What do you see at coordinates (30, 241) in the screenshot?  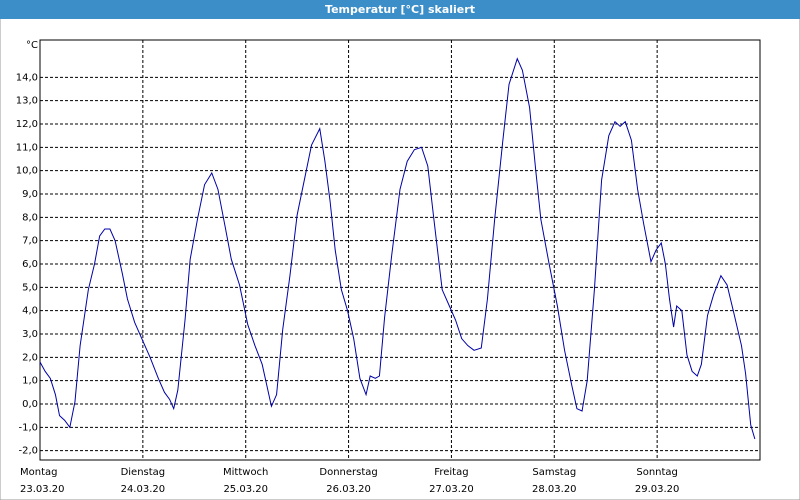 I see `y-tick-label: 7,0` at bounding box center [30, 241].